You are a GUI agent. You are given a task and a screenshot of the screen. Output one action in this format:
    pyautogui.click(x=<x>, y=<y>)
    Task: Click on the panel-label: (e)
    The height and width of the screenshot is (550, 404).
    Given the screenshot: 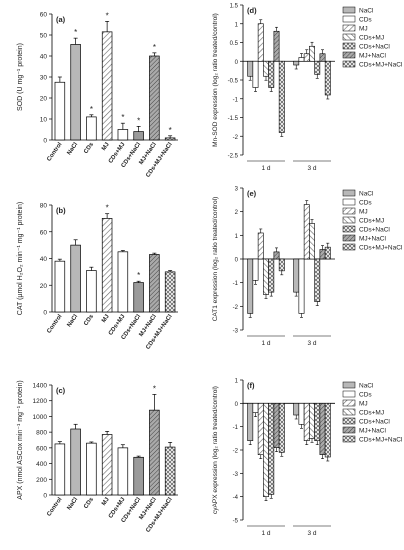 What is the action you would take?
    pyautogui.click(x=252, y=193)
    